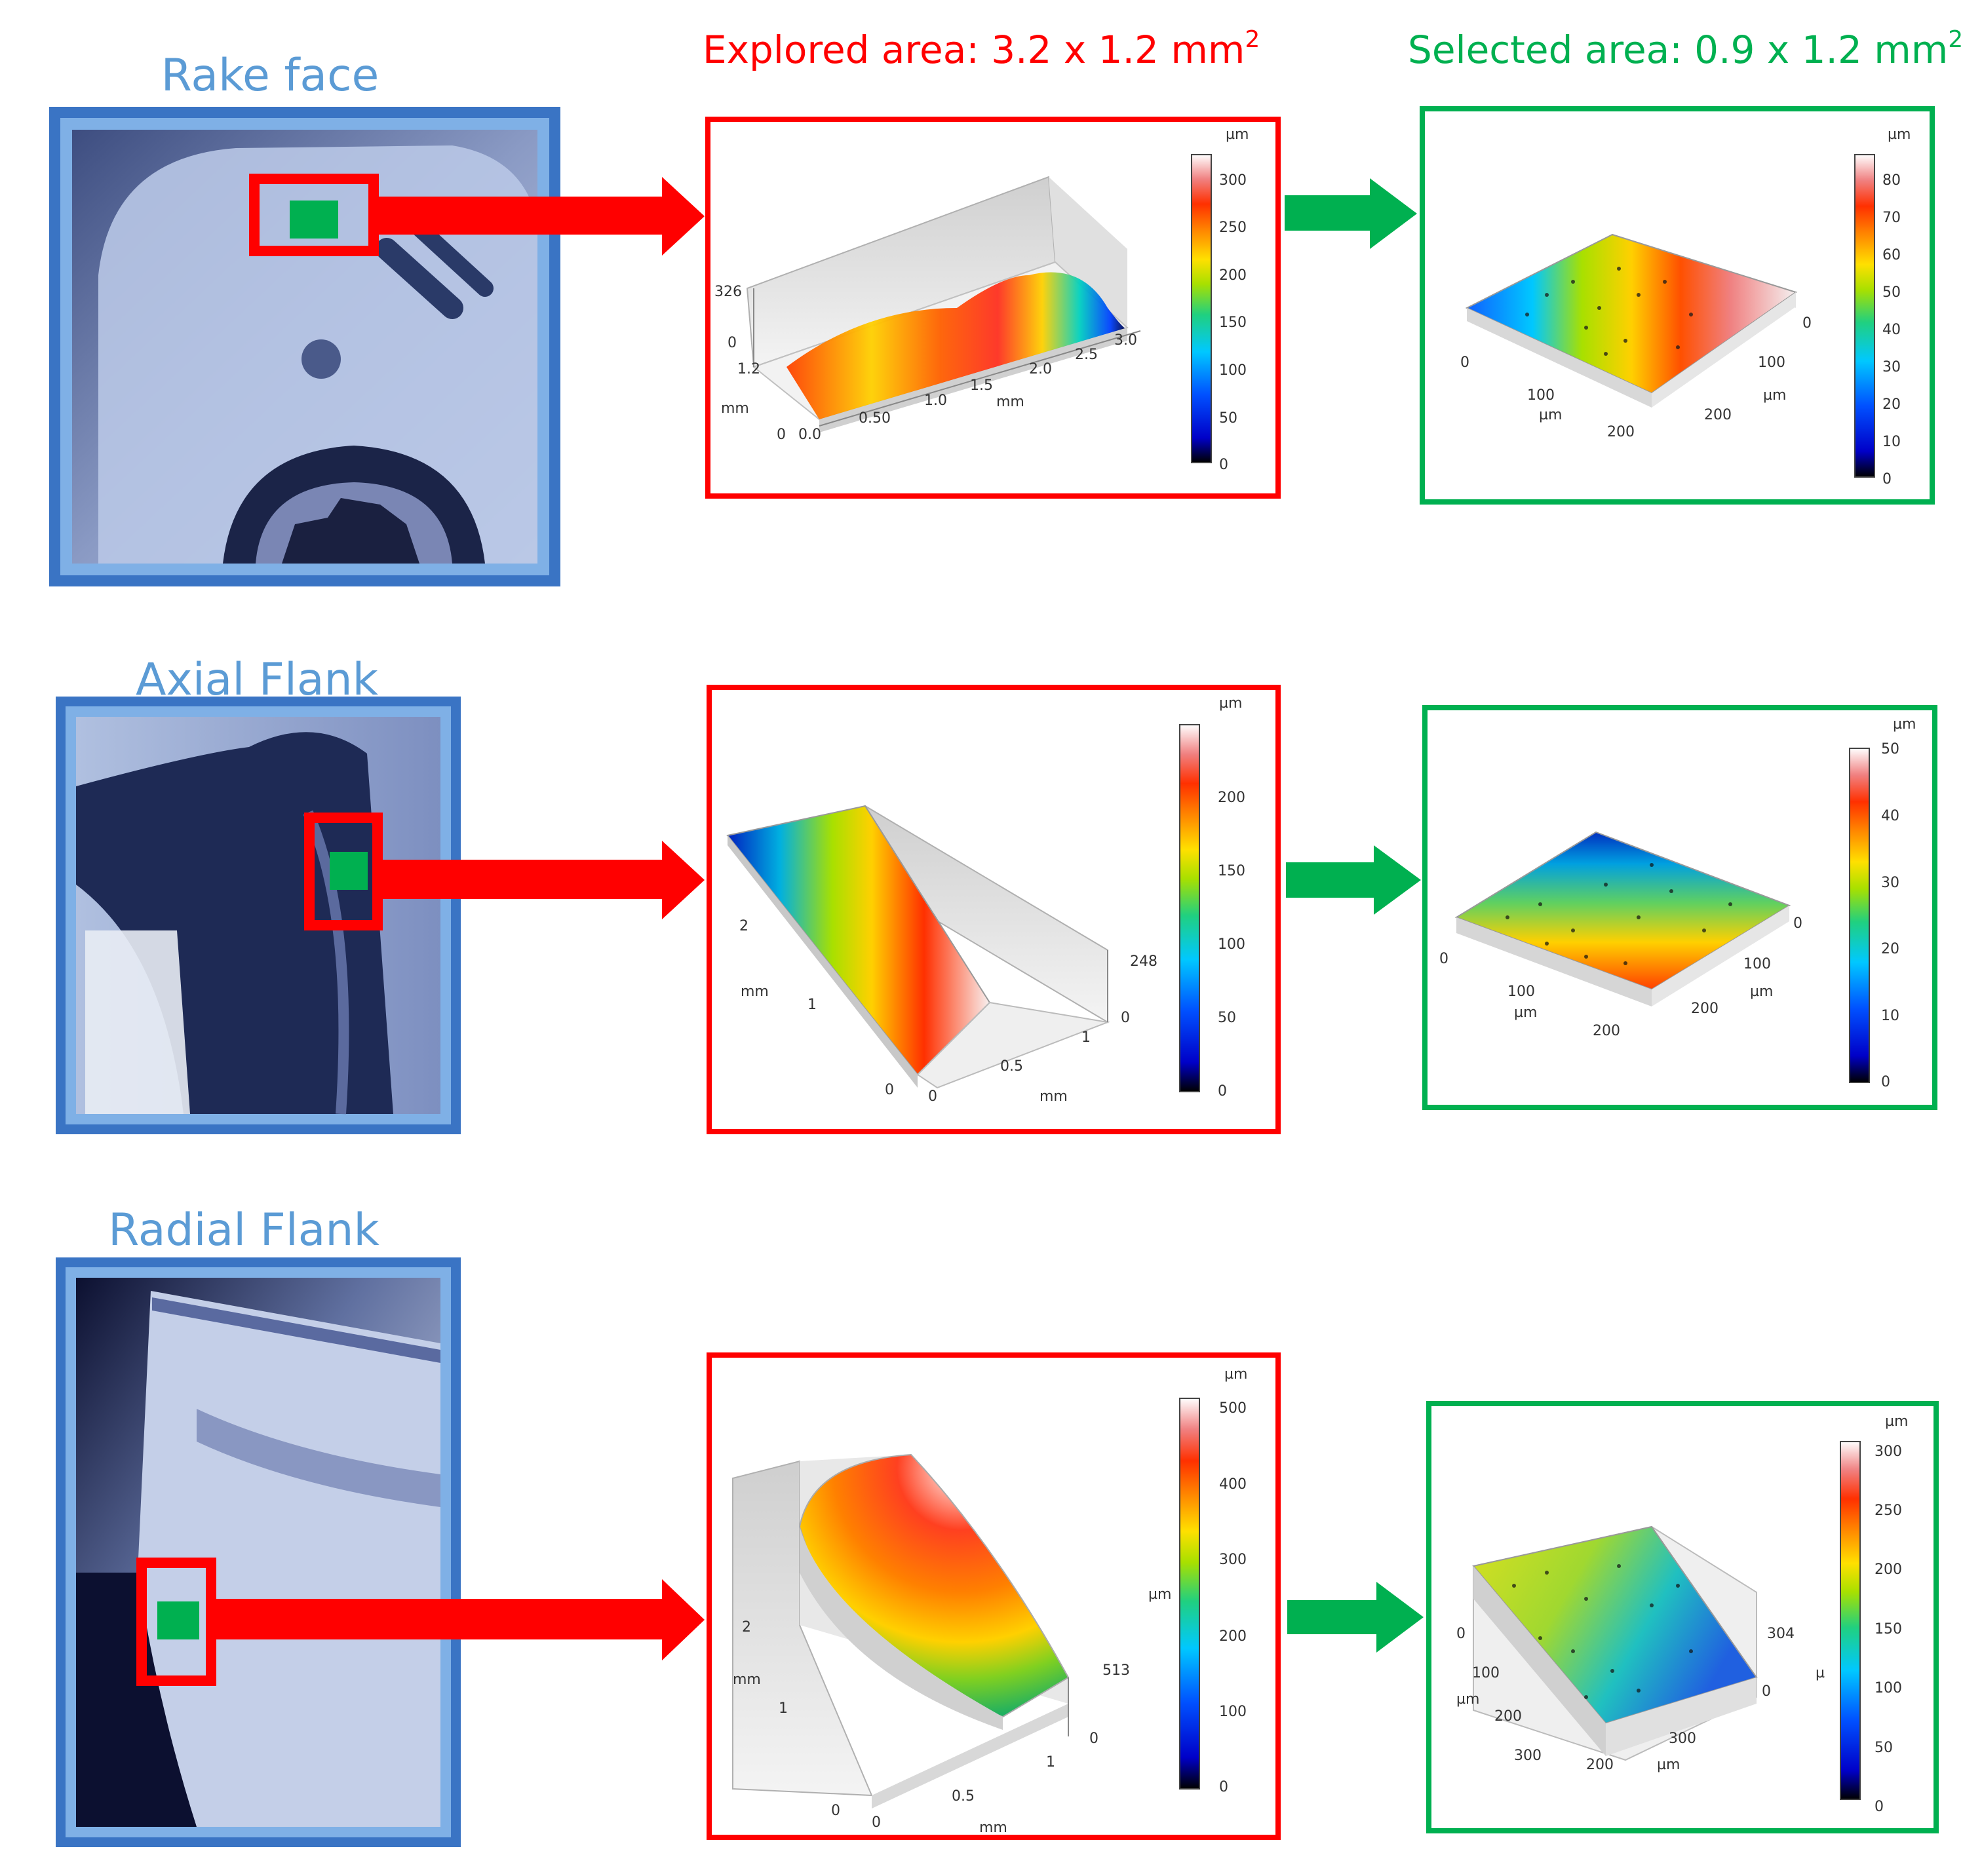  What do you see at coordinates (1891, 255) in the screenshot?
I see `svg-text: 60` at bounding box center [1891, 255].